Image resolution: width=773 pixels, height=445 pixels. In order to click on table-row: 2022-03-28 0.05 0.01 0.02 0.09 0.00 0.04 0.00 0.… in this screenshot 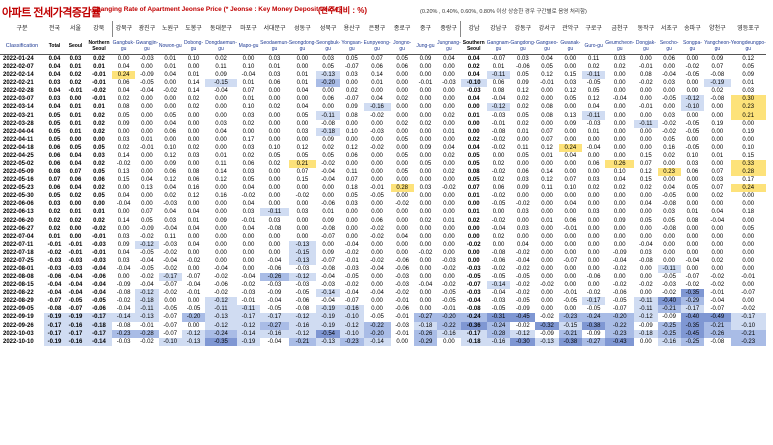, I will do `click(383, 123)`.